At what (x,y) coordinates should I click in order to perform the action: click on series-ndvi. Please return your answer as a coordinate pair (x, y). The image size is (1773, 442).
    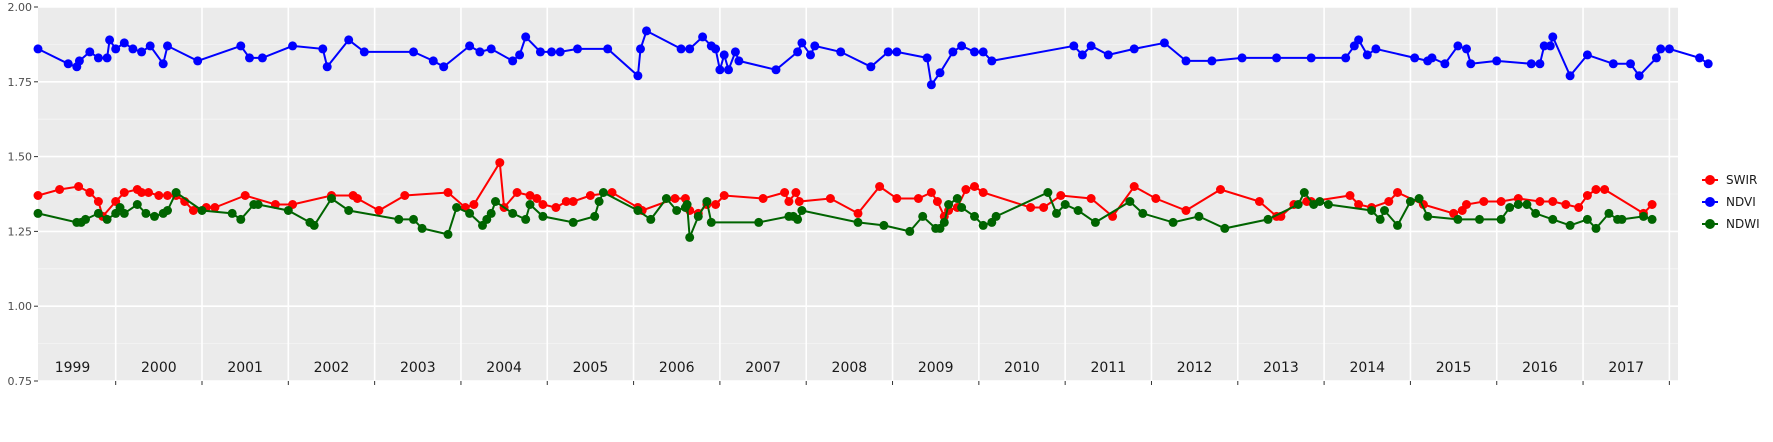
    Looking at the image, I should click on (873, 58).